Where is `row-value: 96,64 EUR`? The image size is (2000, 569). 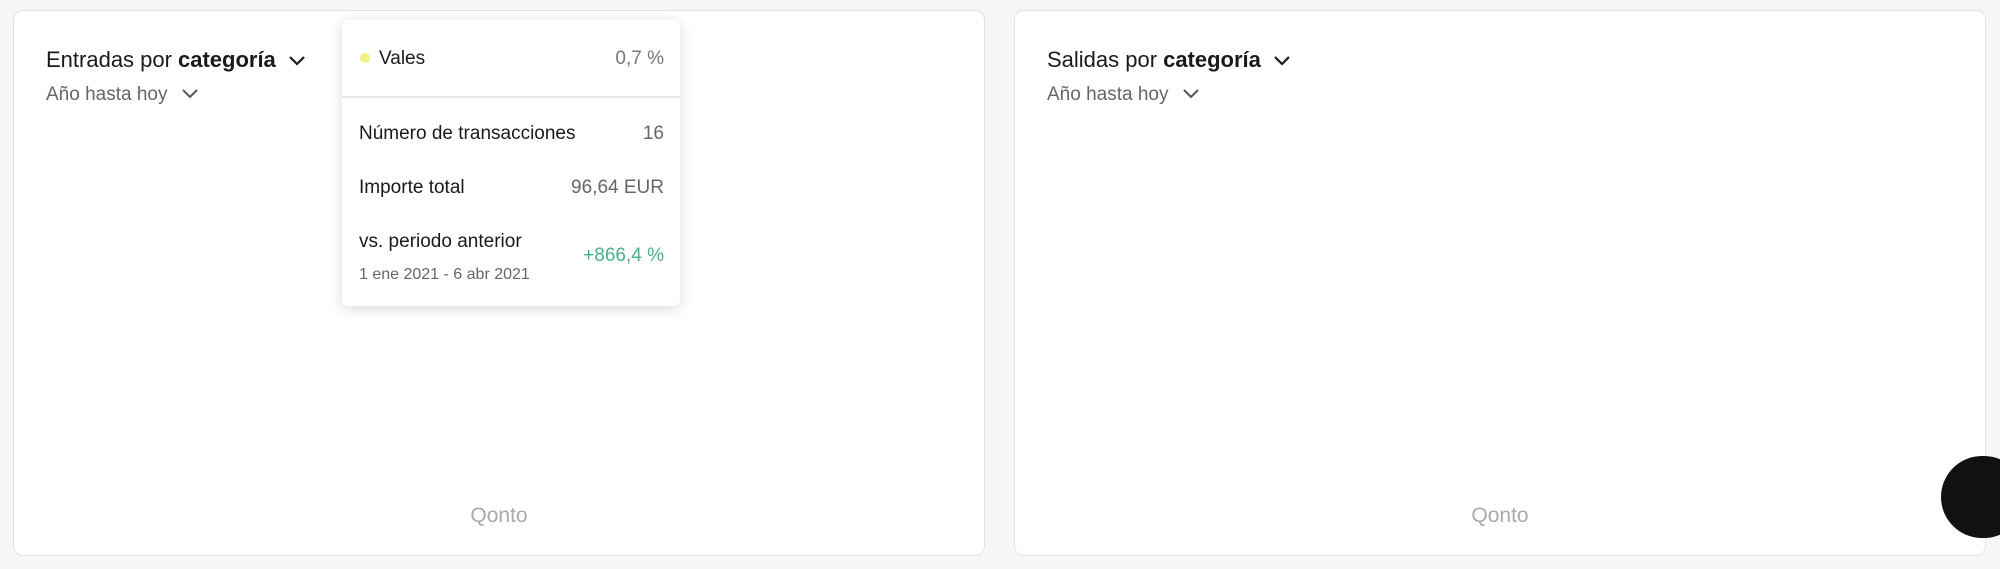 row-value: 96,64 EUR is located at coordinates (617, 187).